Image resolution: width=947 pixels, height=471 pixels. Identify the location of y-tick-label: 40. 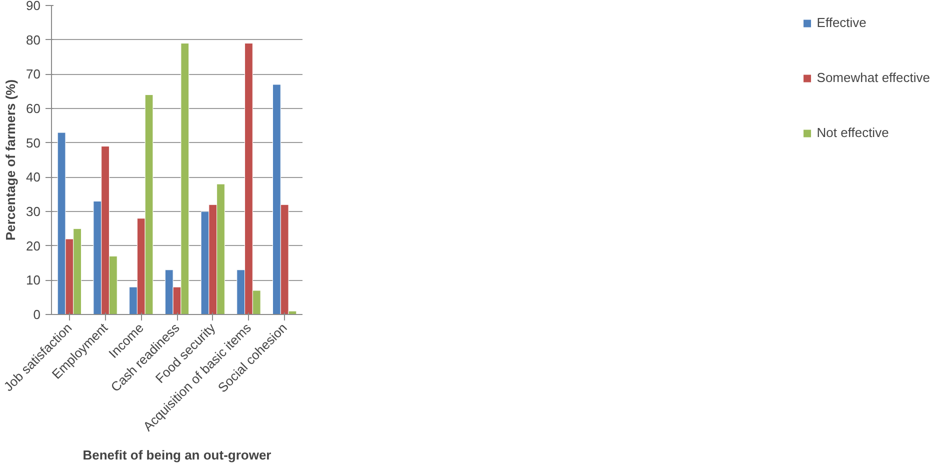
(33, 177).